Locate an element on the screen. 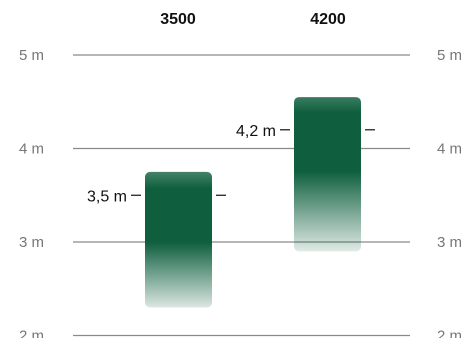 The width and height of the screenshot is (471, 338). y-tick-label-right-2: 2 m is located at coordinates (449, 333).